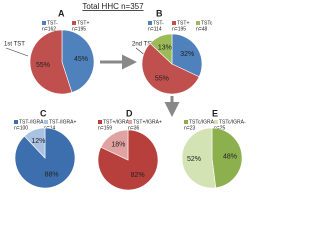 This screenshot has height=240, width=320. Describe the element at coordinates (165, 47) in the screenshot. I see `value-label: 13%` at that location.